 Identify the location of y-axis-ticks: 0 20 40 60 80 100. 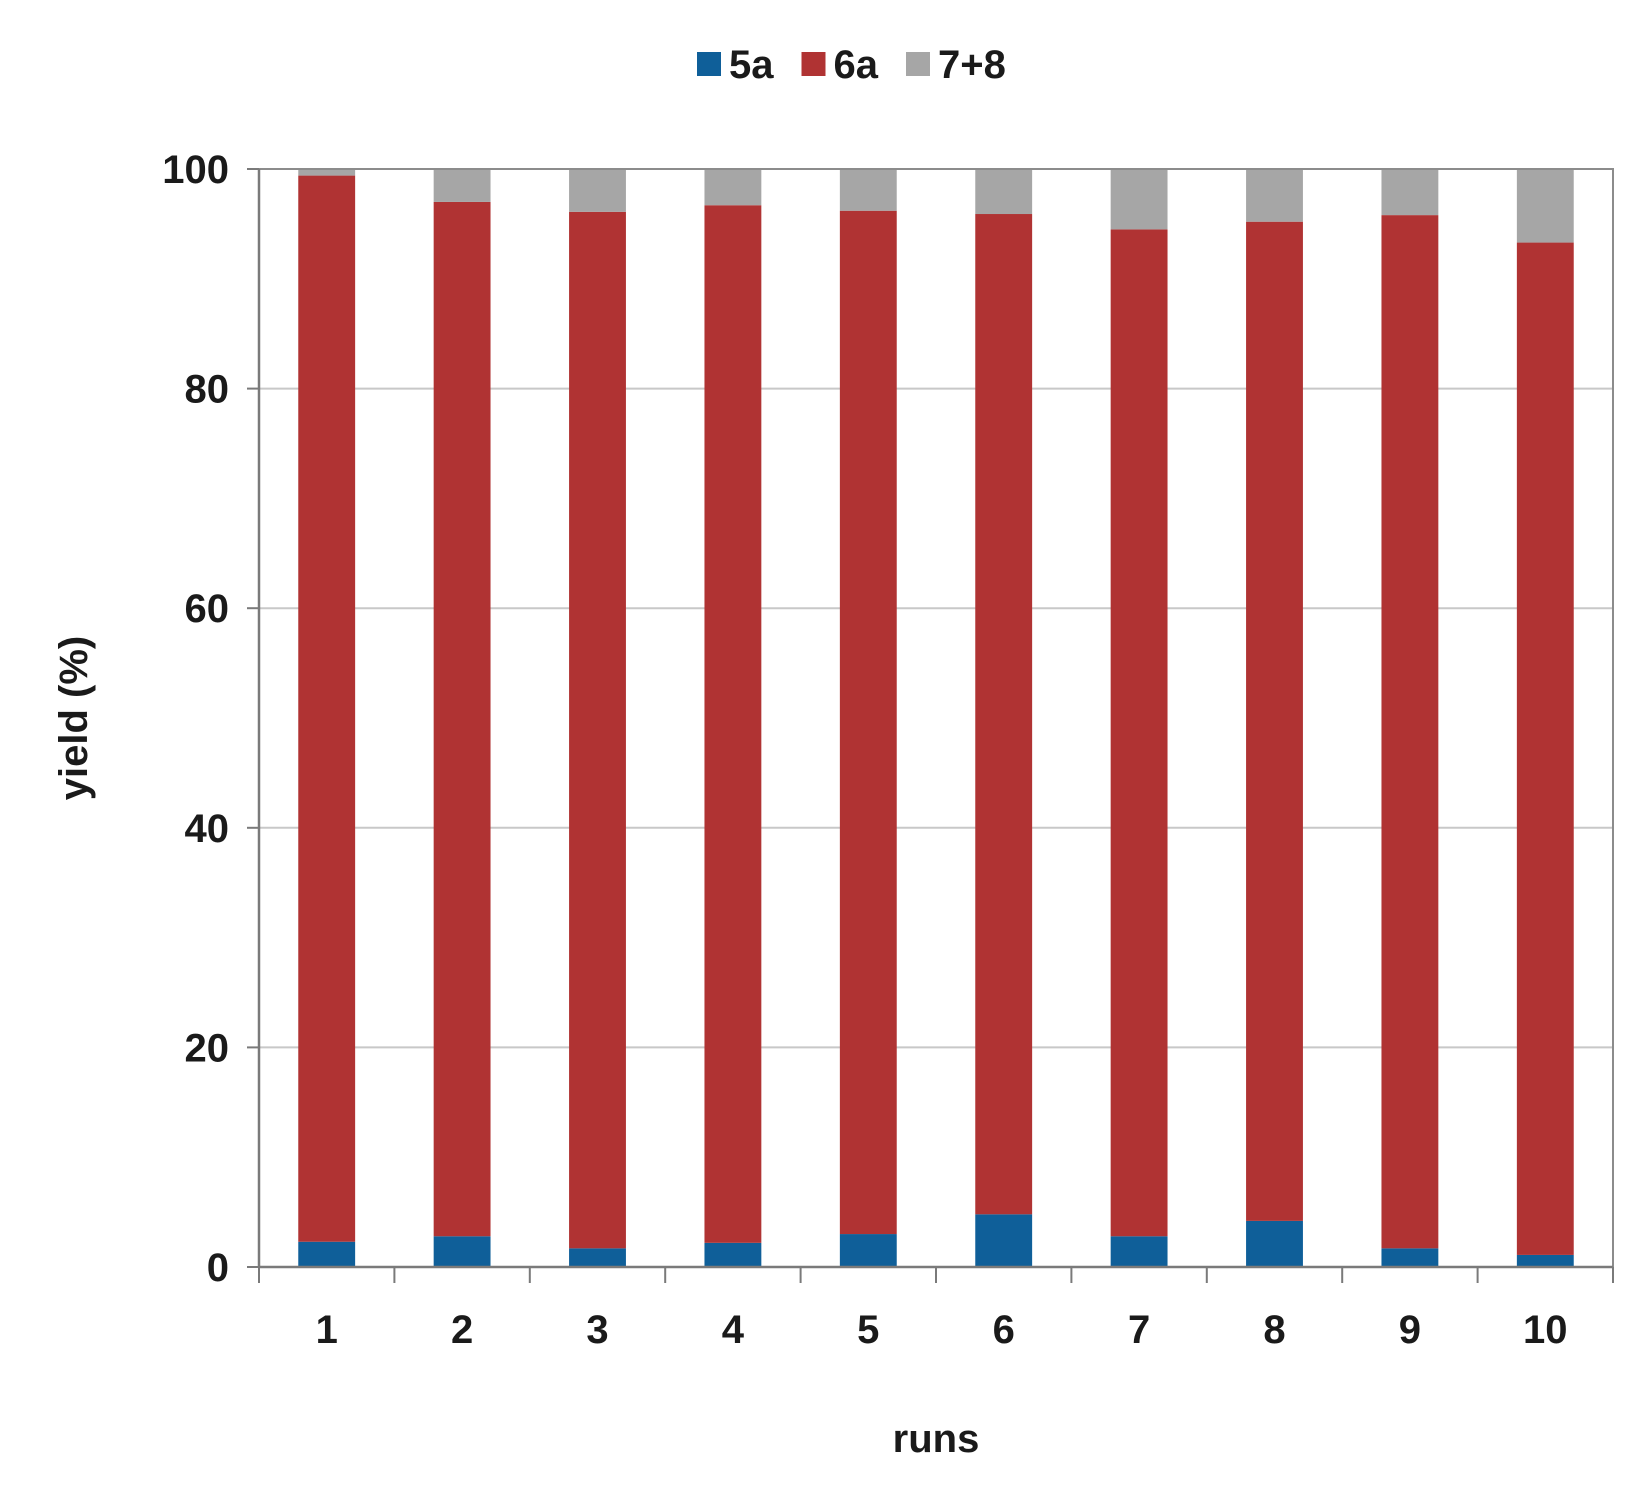
(210, 719).